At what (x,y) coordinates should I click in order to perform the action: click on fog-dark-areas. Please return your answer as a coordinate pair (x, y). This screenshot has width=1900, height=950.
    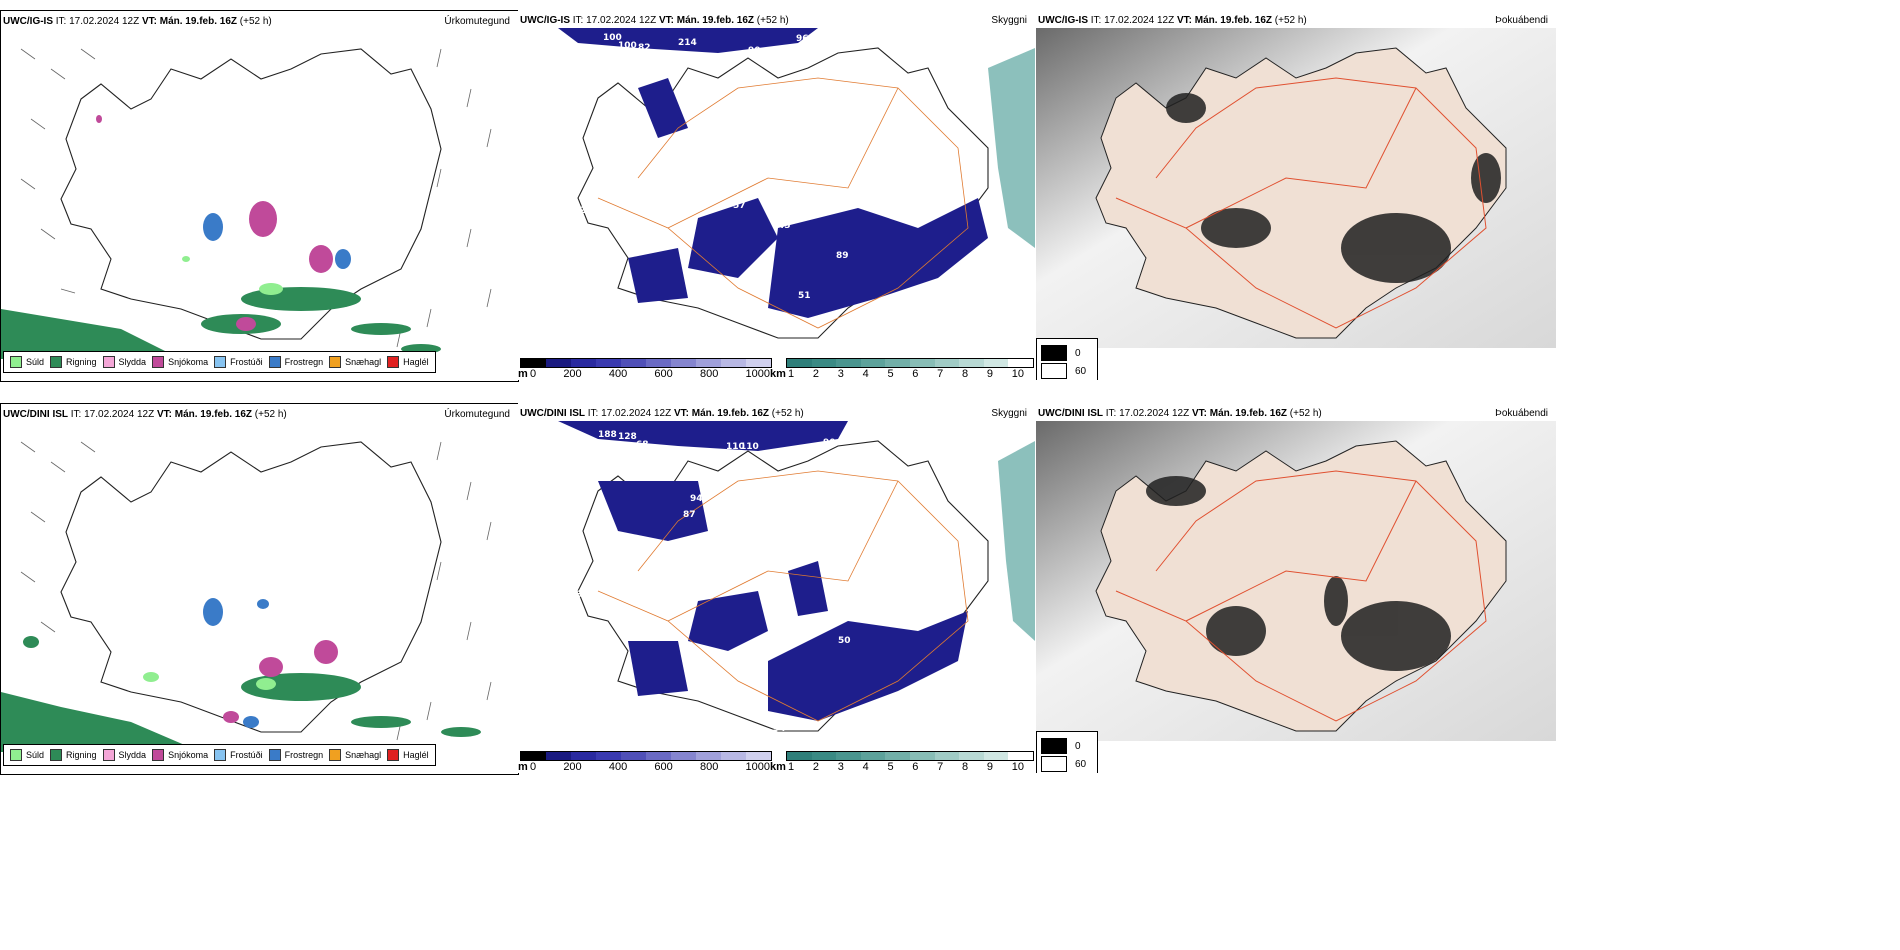
    Looking at the image, I should click on (1298, 573).